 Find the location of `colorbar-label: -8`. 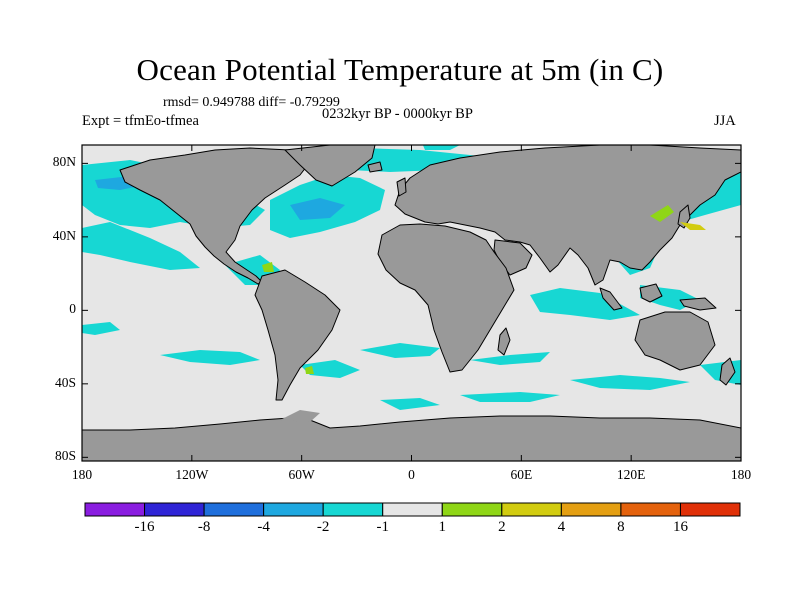

colorbar-label: -8 is located at coordinates (204, 527).